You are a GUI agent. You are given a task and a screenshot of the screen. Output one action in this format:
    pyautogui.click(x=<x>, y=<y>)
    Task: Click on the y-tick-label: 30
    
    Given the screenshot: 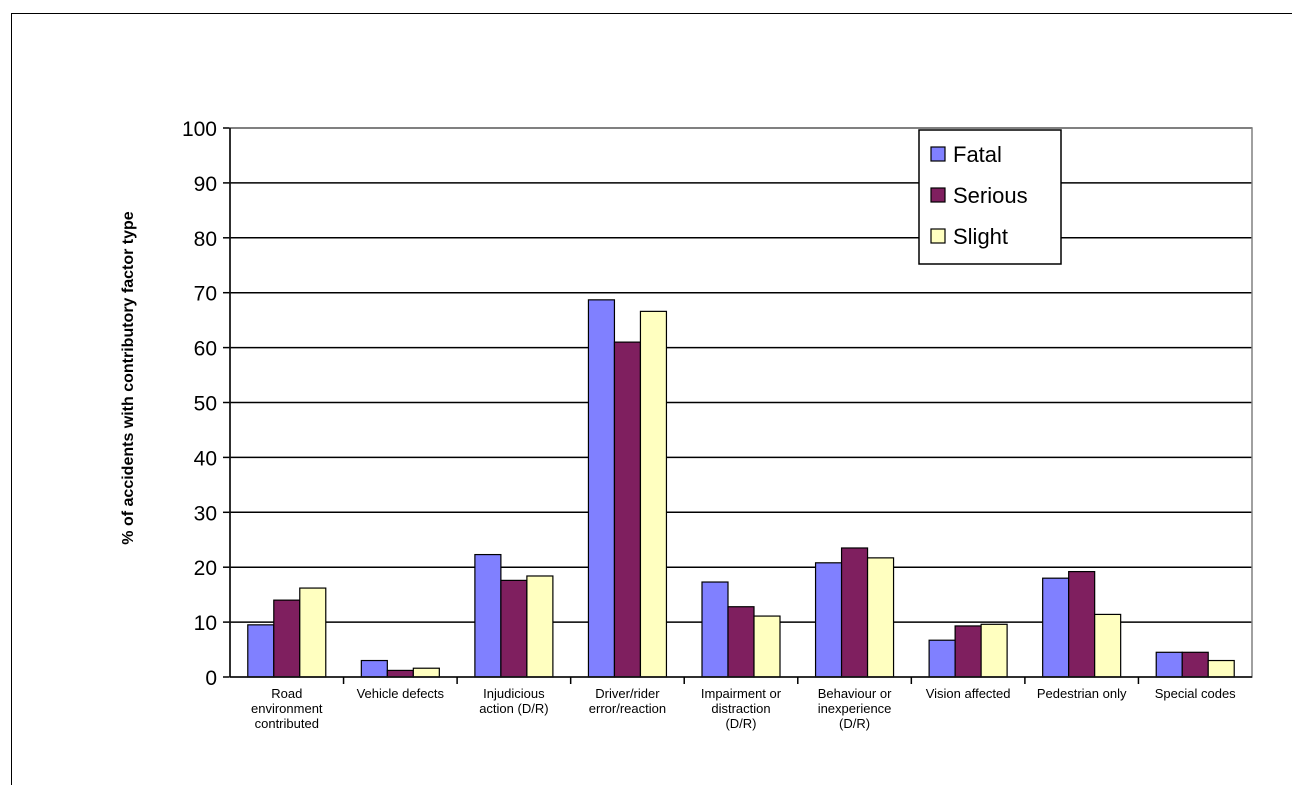 What is the action you would take?
    pyautogui.click(x=205, y=513)
    